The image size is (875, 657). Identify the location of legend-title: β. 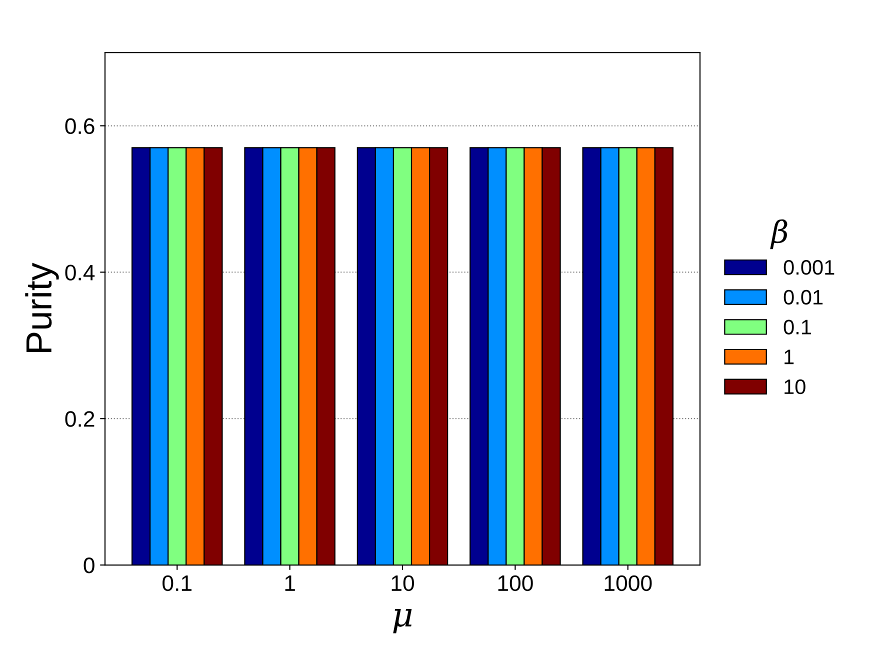
(779, 234).